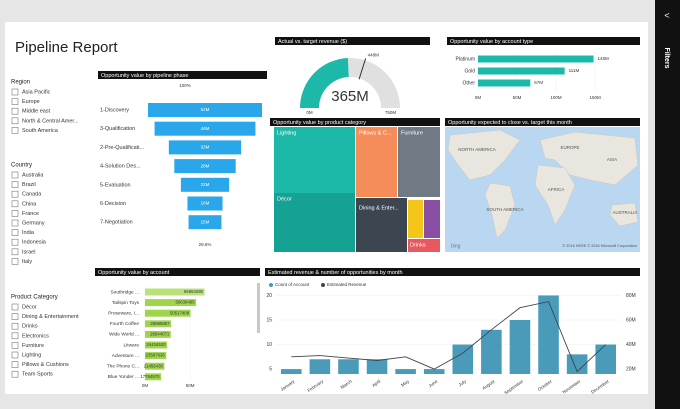 The width and height of the screenshot is (680, 409). I want to click on slicer-item: Europe, so click(31, 102).